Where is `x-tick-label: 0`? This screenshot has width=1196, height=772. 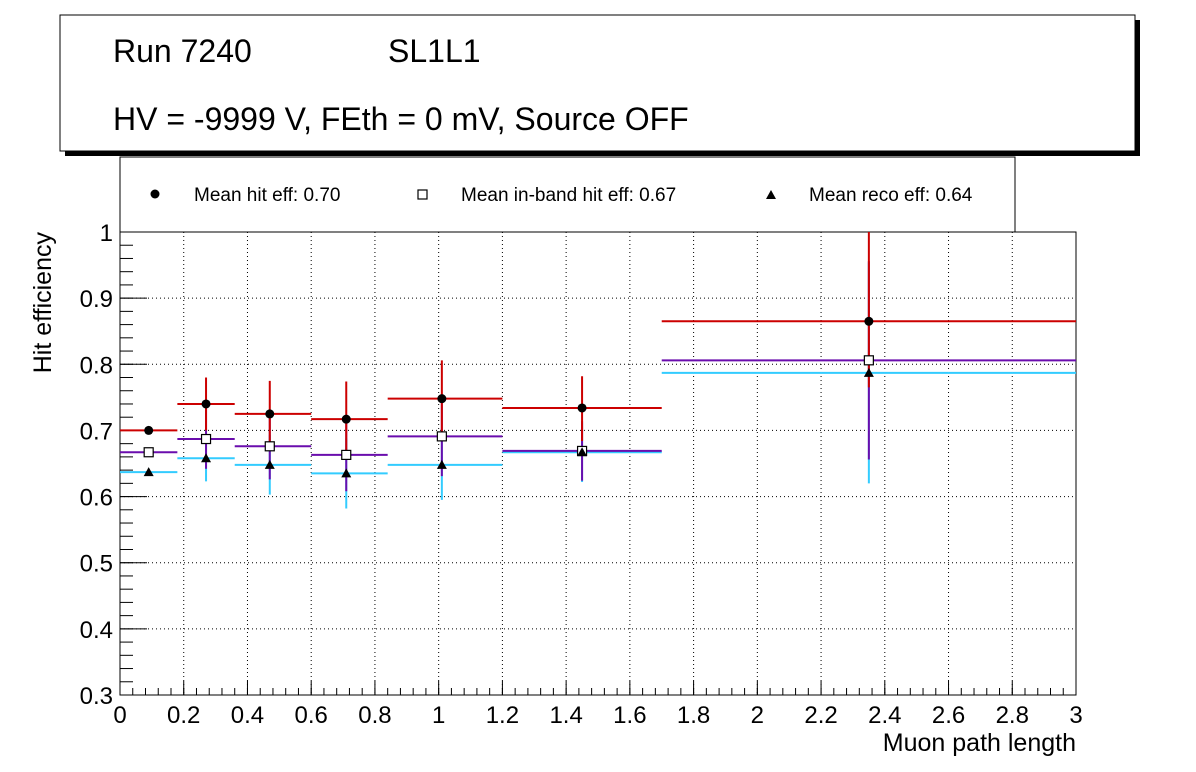 x-tick-label: 0 is located at coordinates (119, 715).